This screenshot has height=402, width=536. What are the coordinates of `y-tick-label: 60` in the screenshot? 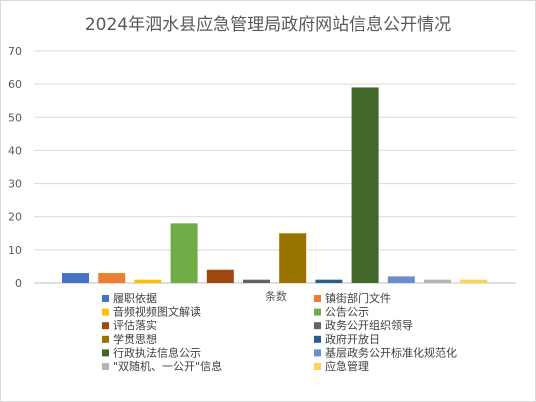 It's located at (15, 84).